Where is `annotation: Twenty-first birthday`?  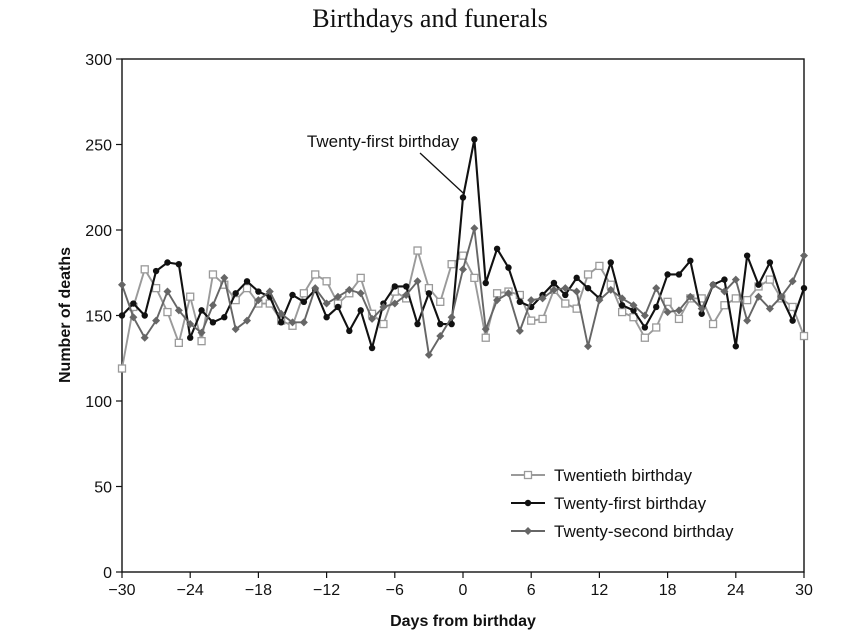
annotation: Twenty-first birthday is located at coordinates (386, 163).